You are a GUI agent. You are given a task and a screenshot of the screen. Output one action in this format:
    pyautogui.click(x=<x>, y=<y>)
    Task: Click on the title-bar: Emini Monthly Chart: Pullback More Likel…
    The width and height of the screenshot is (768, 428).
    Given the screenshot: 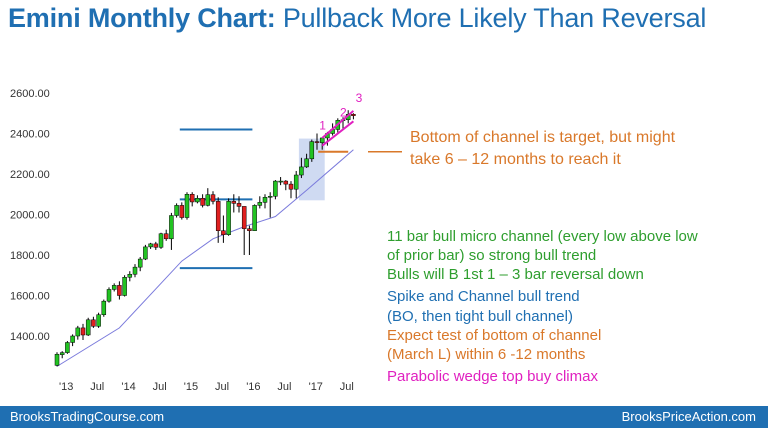 What is the action you would take?
    pyautogui.click(x=384, y=21)
    